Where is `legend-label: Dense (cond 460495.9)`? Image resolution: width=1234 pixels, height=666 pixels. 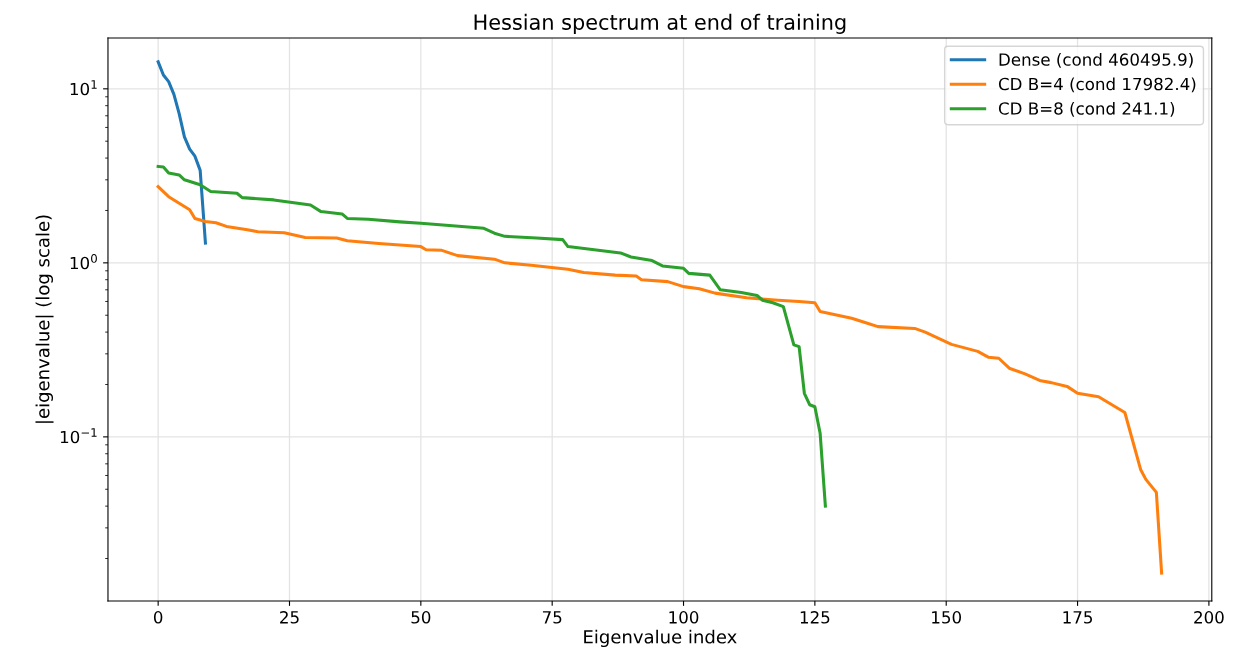 legend-label: Dense (cond 460495.9) is located at coordinates (1096, 60).